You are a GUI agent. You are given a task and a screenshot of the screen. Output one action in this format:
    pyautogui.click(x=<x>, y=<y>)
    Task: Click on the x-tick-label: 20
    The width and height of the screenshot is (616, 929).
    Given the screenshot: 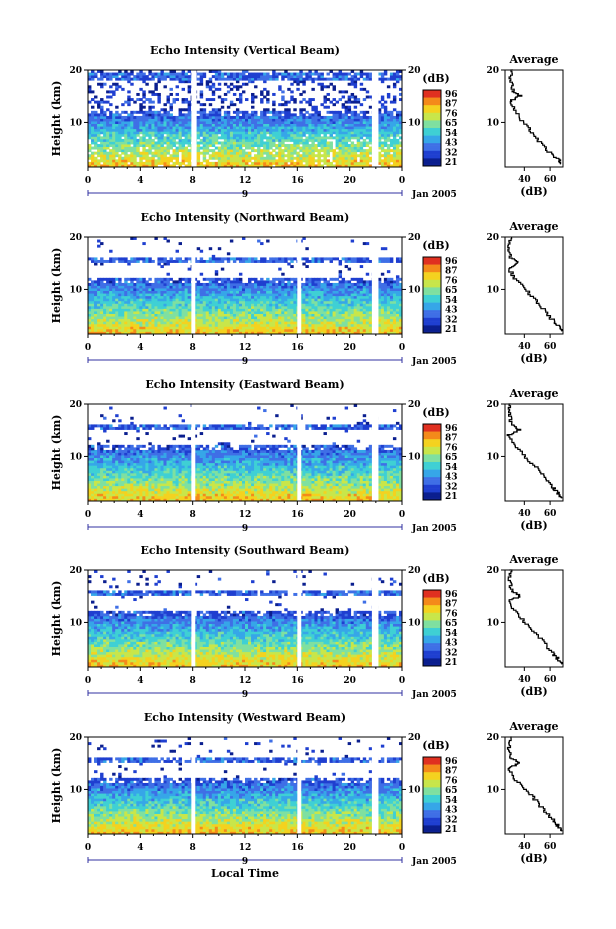 What is the action you would take?
    pyautogui.click(x=349, y=348)
    